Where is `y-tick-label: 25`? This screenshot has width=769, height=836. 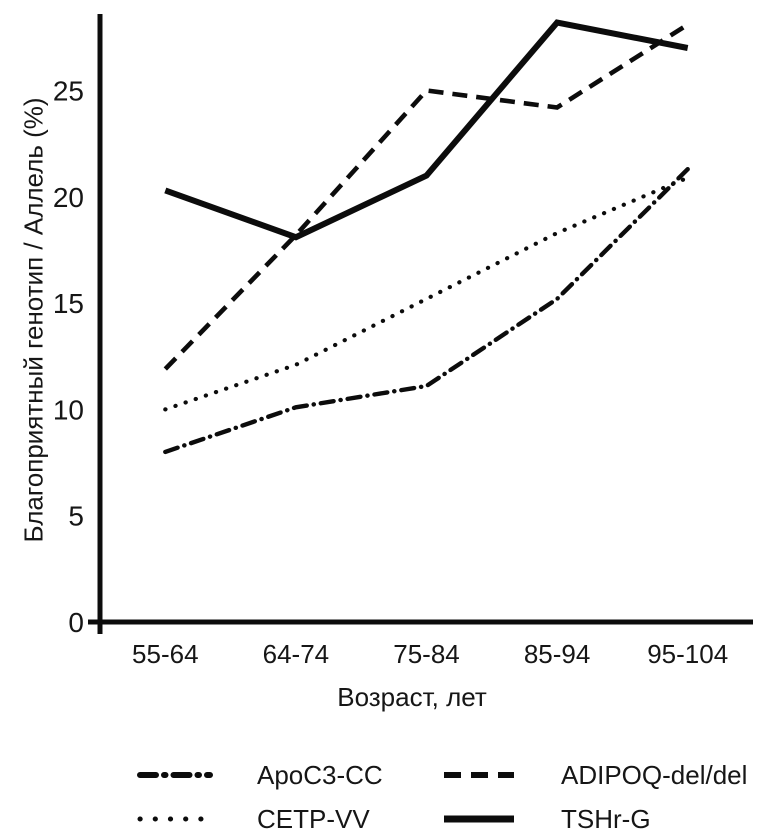
y-tick-label: 25 is located at coordinates (68, 91).